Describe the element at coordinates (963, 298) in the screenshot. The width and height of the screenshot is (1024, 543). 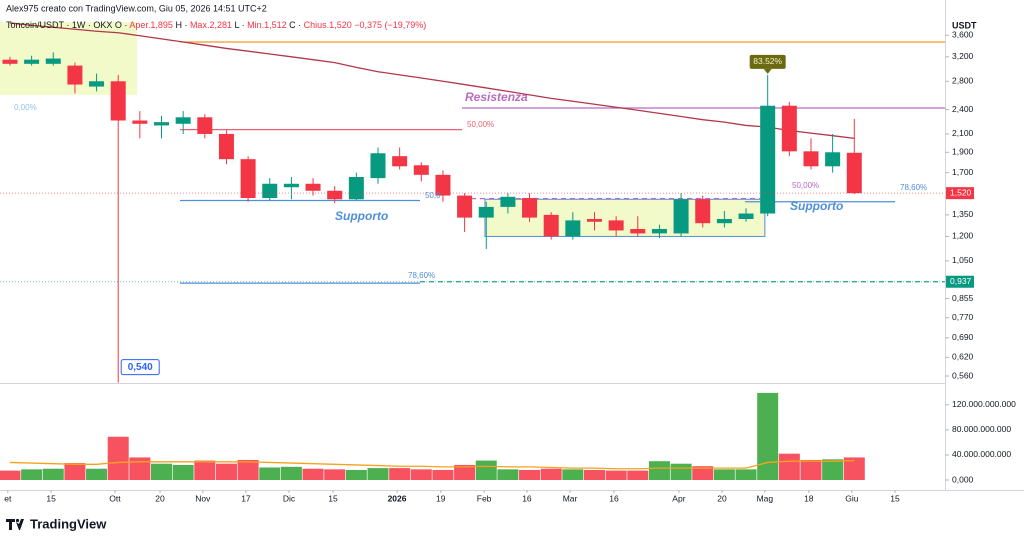
I see `y-tick-label: 0,855` at that location.